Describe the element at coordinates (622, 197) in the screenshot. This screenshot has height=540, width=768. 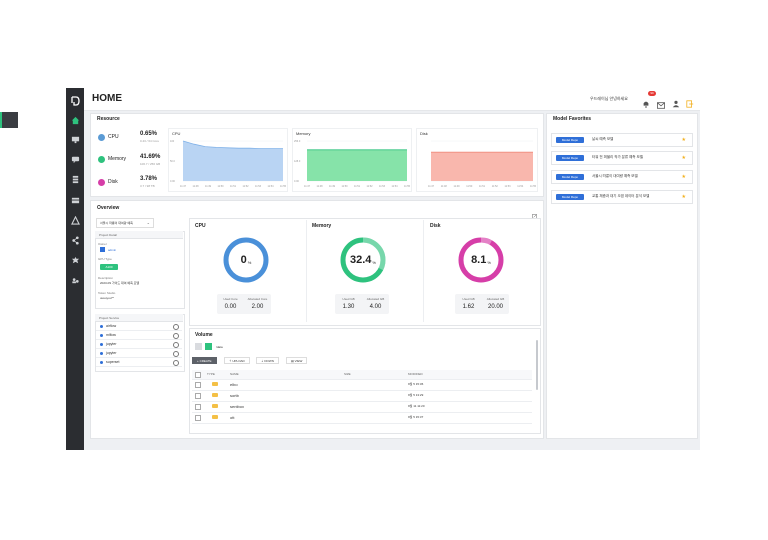
I see `favorite-item: Model Repo 교통 체증과 대기 오염 데이터 분석 모델 ★` at that location.